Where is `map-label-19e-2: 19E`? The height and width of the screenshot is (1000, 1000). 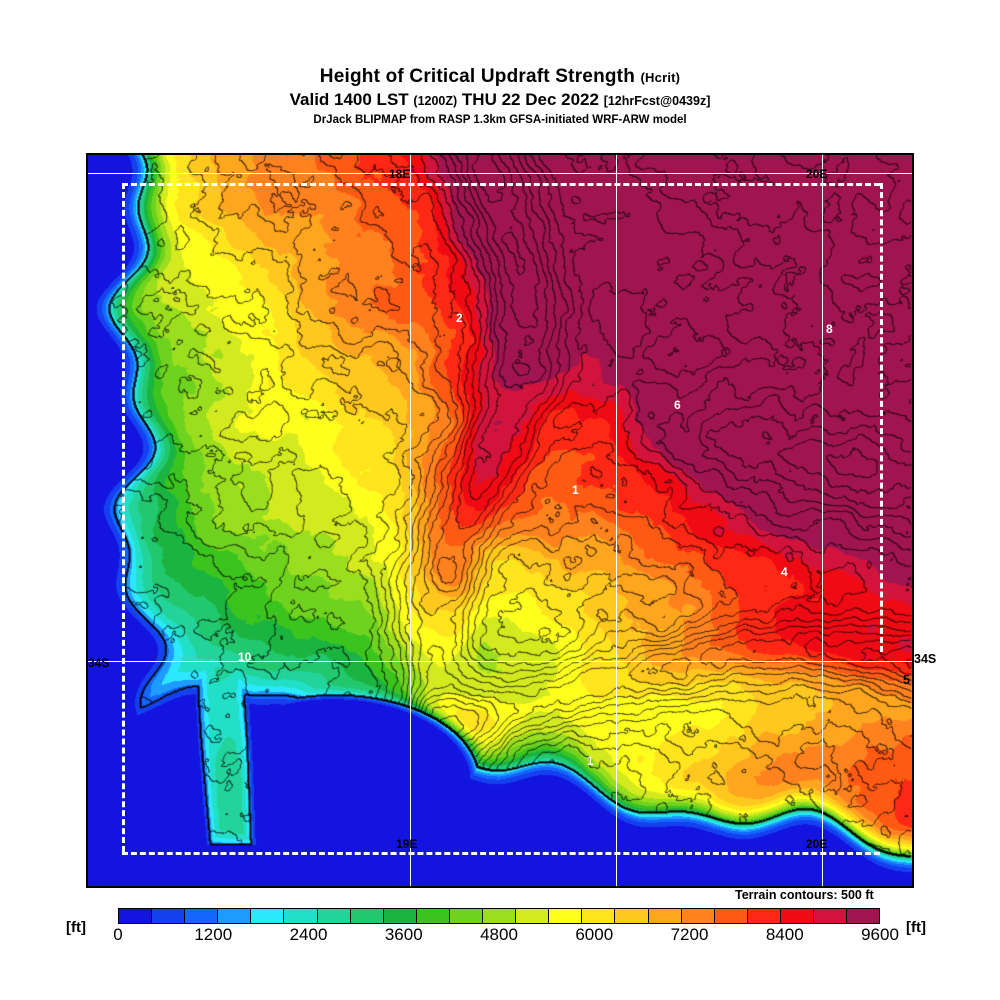
map-label-19e-2: 19E is located at coordinates (407, 844).